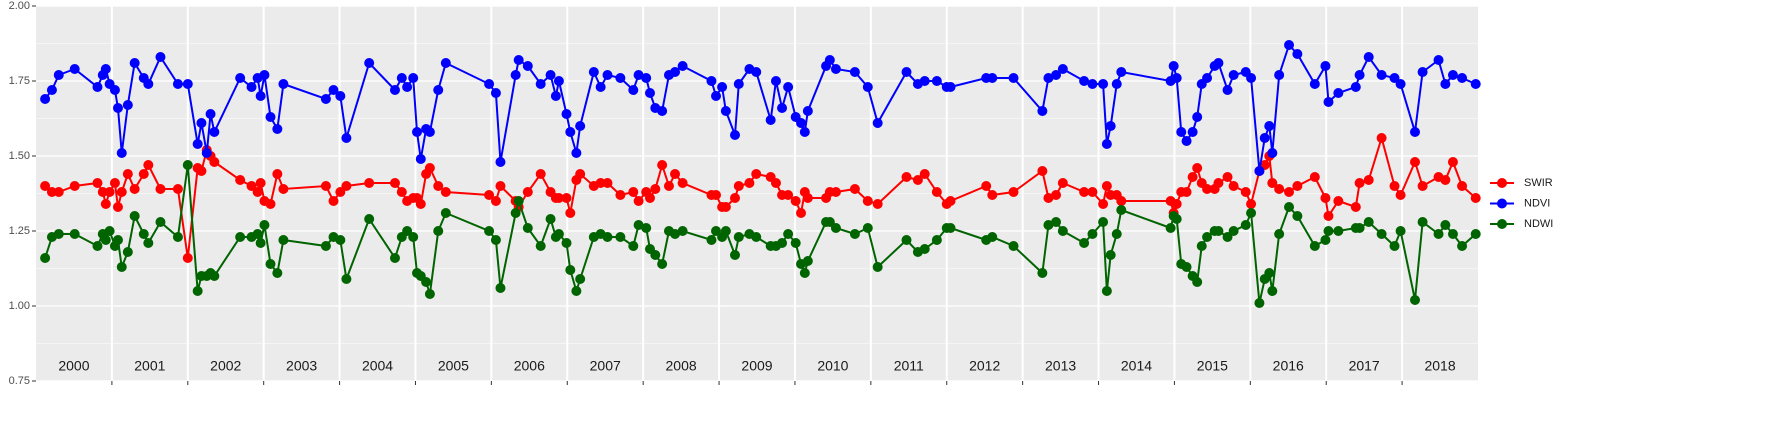 This screenshot has width=1773, height=442. Describe the element at coordinates (605, 366) in the screenshot. I see `year-label: 2007` at that location.